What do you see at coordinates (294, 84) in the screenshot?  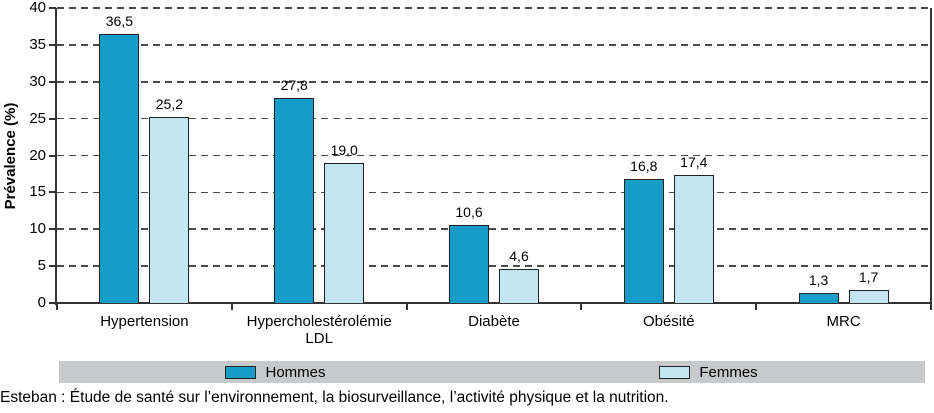 I see `bar-value-label: 27,8` at bounding box center [294, 84].